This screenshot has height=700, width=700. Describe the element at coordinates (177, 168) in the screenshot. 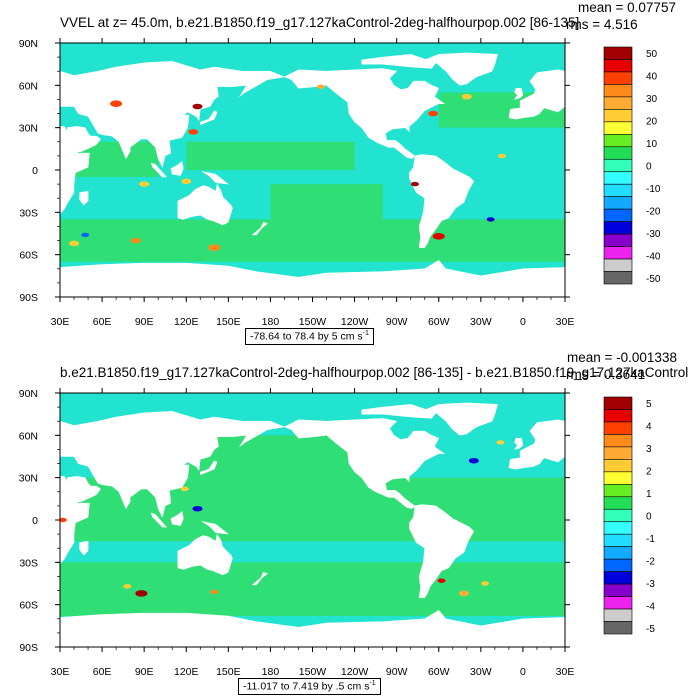

I see `land-indonesia_b` at that location.